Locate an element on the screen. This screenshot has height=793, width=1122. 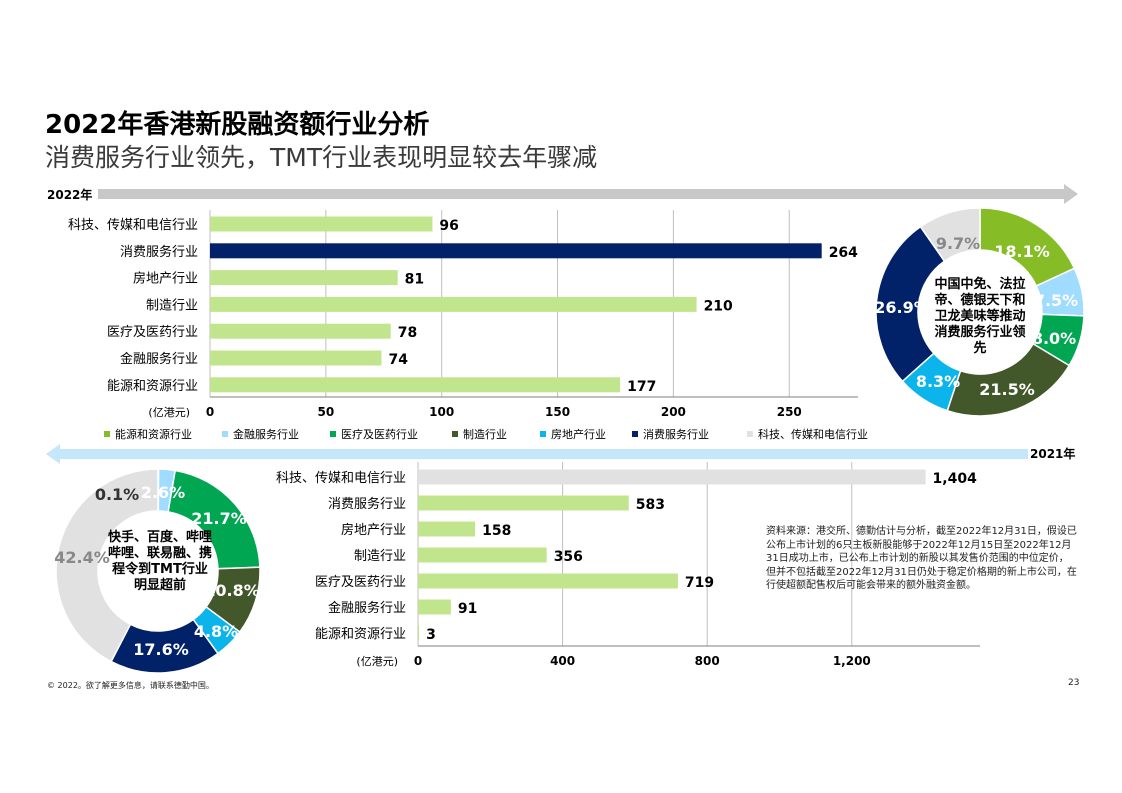
value-label: 91 is located at coordinates (467, 609).